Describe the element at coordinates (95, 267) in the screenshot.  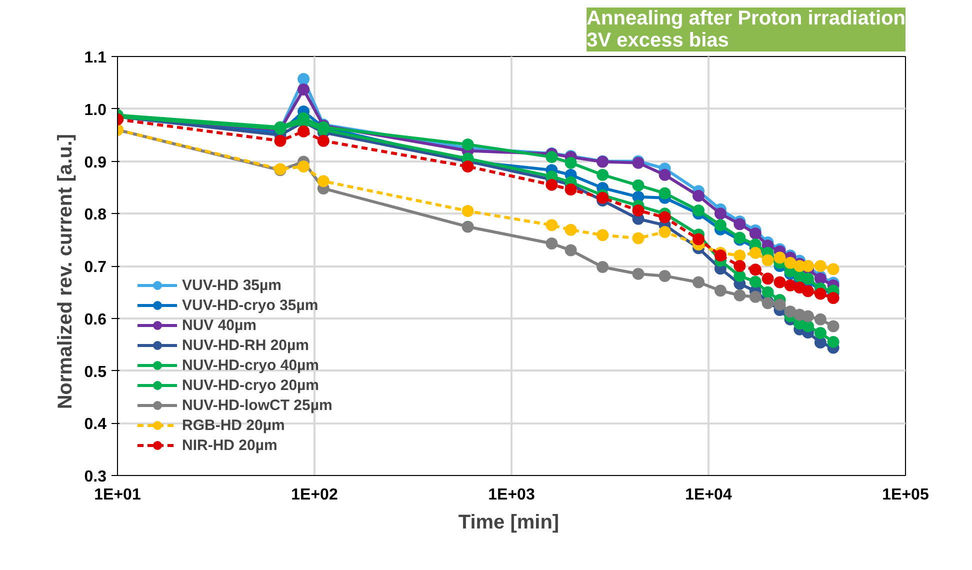
I see `y-tick-label: 0.7` at that location.